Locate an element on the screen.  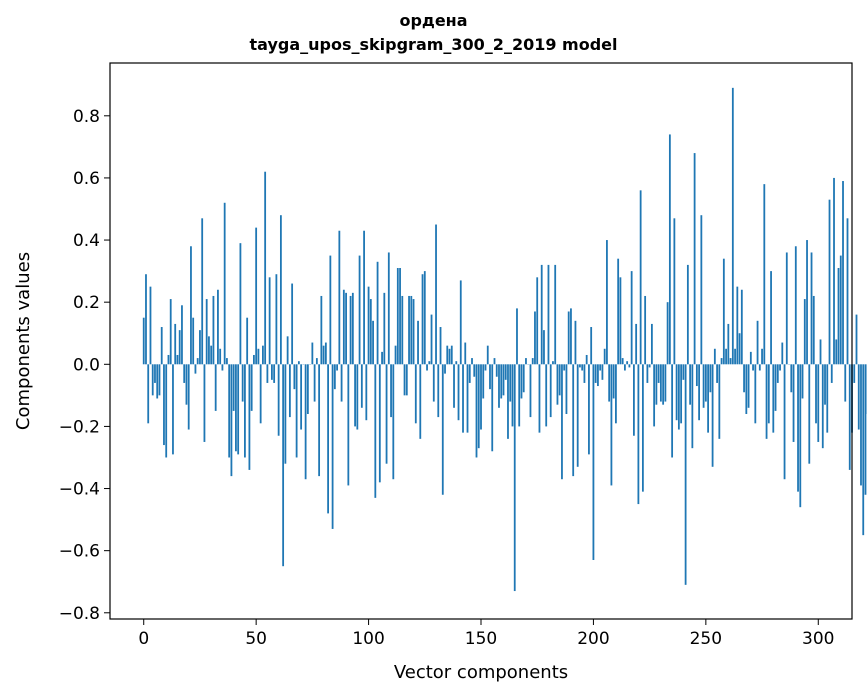
y-tick-label: 0.0 is located at coordinates (86, 365).